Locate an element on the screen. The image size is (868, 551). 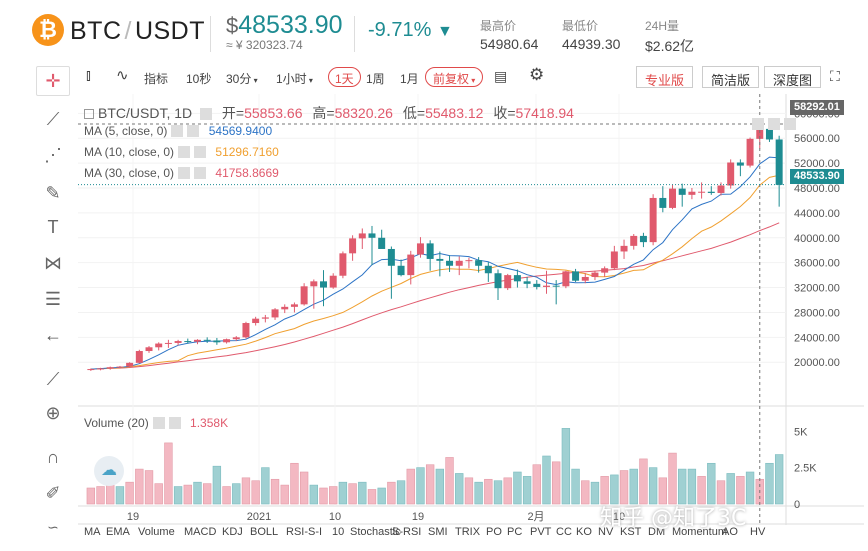
indicator-tab: BOLL is located at coordinates (264, 532).